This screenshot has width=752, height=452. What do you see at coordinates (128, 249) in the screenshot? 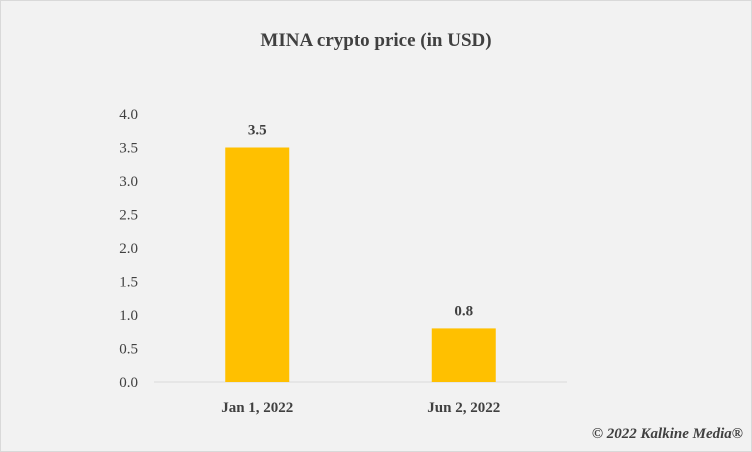
I see `y-tick-label: 2.0` at bounding box center [128, 249].